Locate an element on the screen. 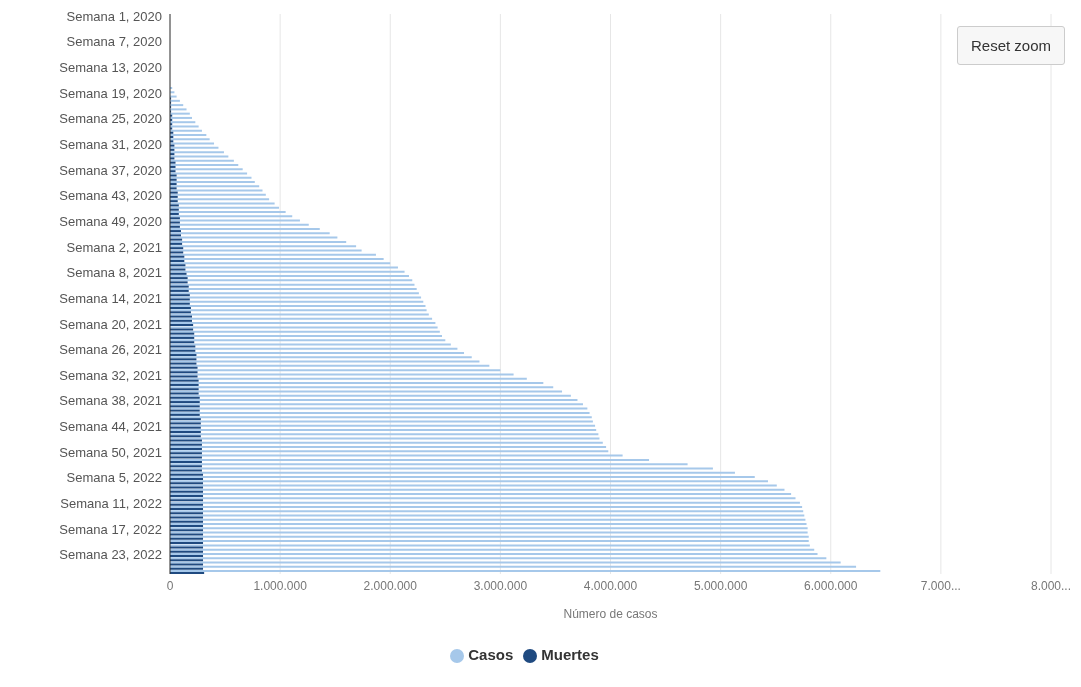  x-tick-label: 3.000.000 is located at coordinates (500, 586).